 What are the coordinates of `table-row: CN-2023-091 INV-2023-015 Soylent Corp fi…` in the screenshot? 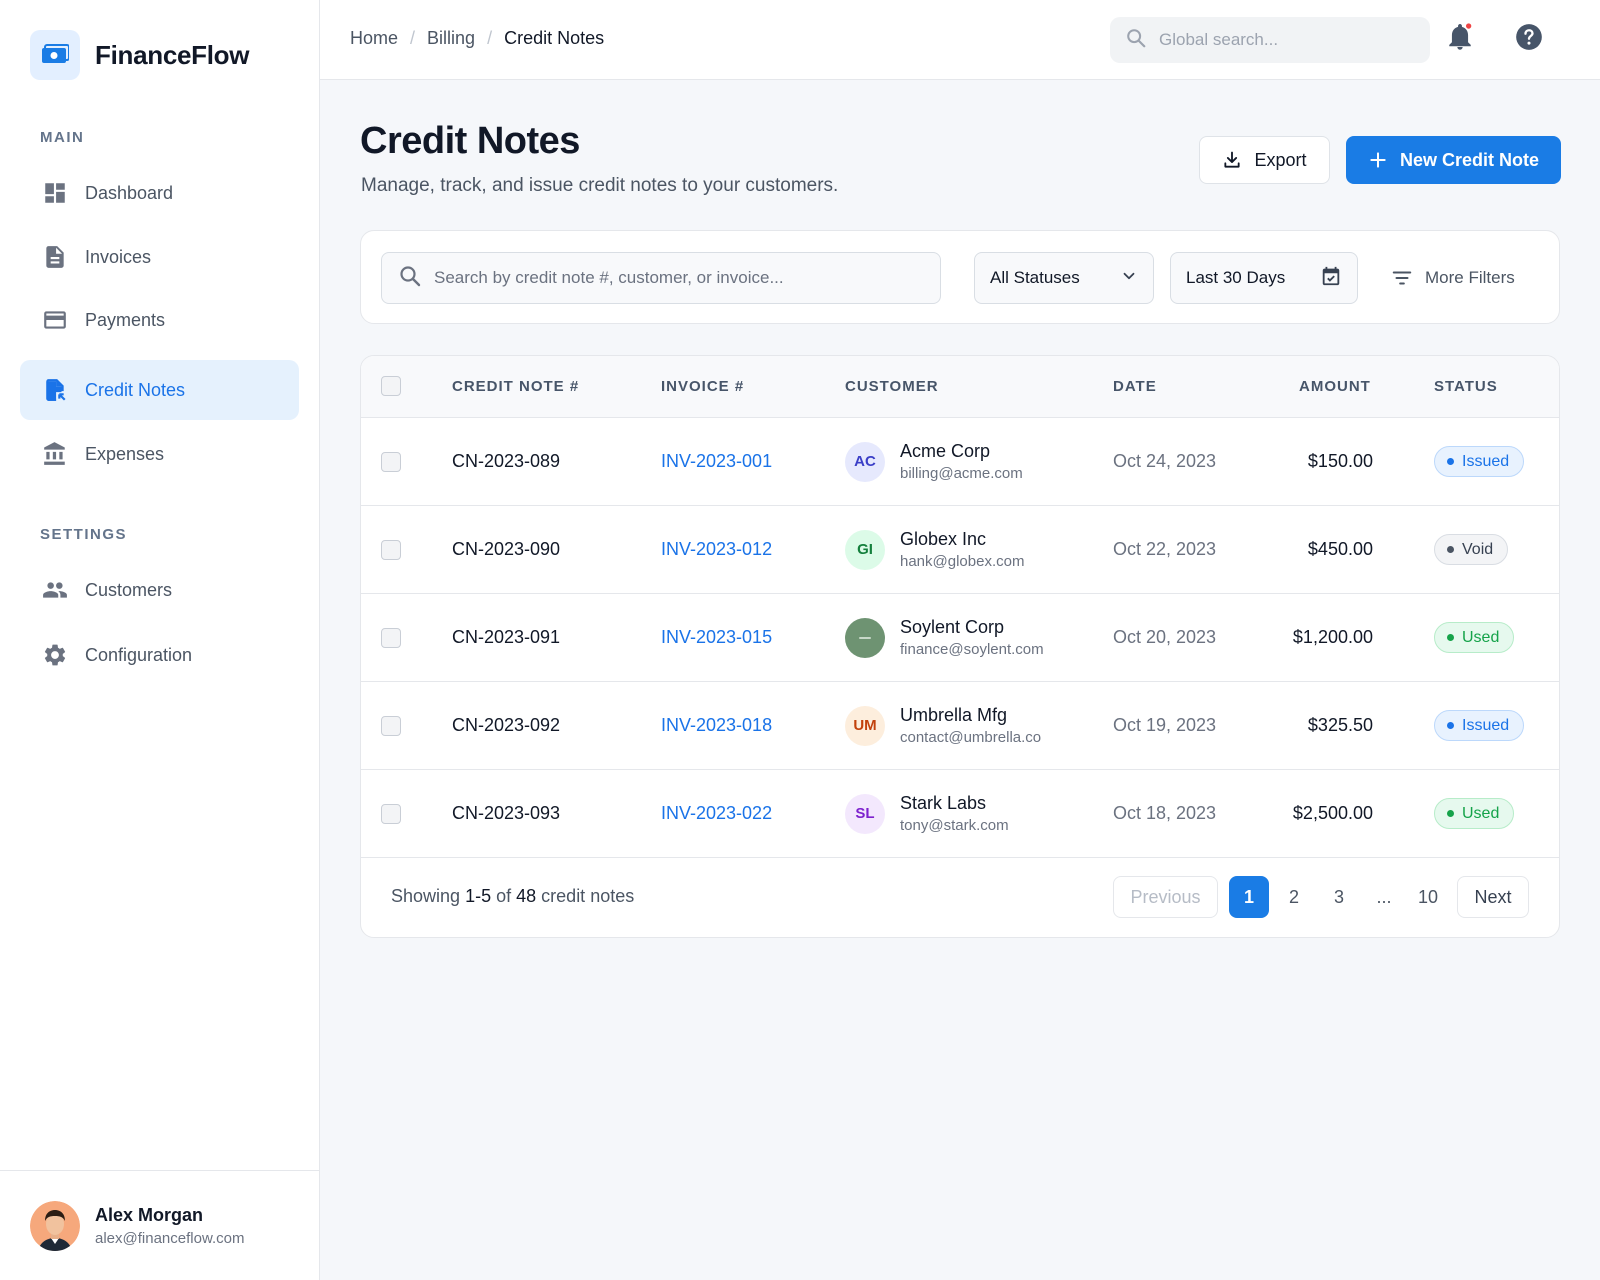 It's located at (960, 638).